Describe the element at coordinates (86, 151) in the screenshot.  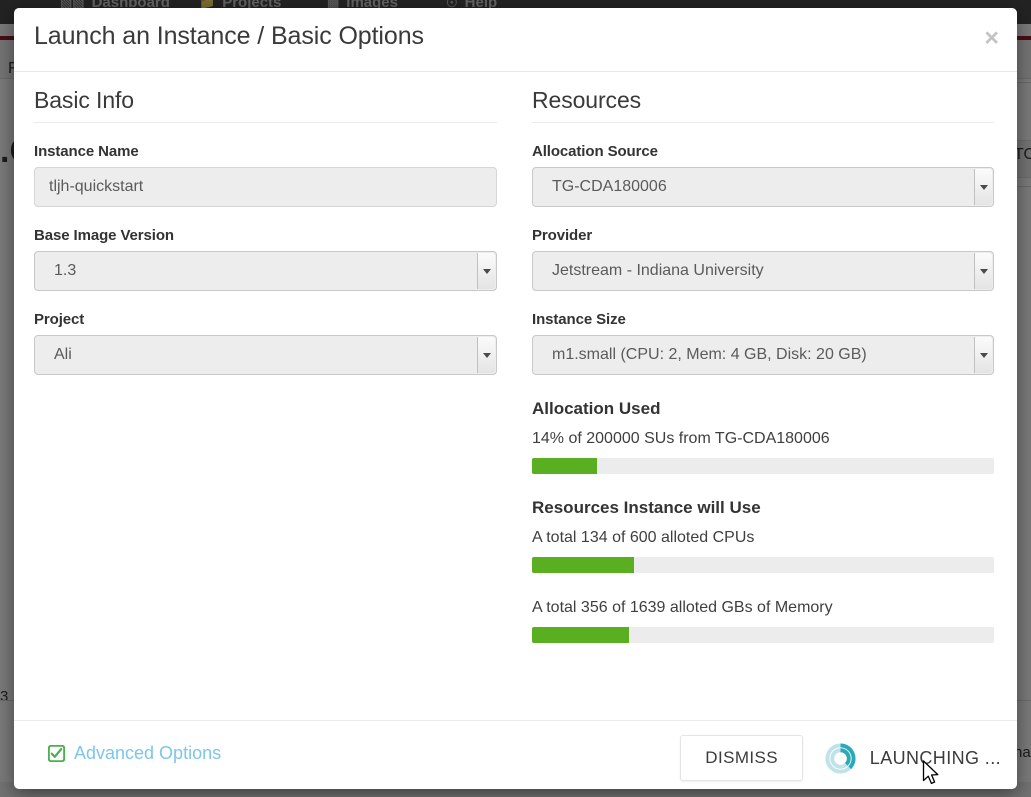
I see `instance-name-label: Instance Name` at that location.